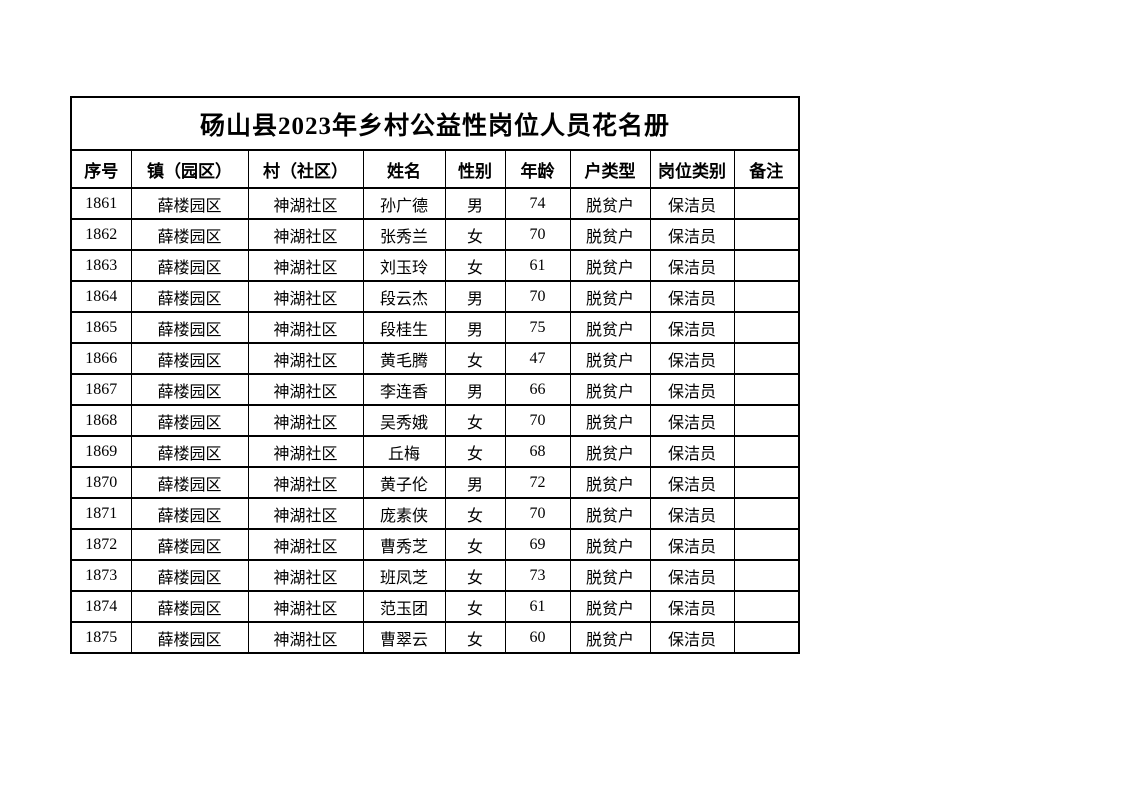 This screenshot has height=793, width=1122. I want to click on table-row: 1865 薛楼园区 神湖社区 段桂生男 75 脱贫户 保洁员, so click(435, 327).